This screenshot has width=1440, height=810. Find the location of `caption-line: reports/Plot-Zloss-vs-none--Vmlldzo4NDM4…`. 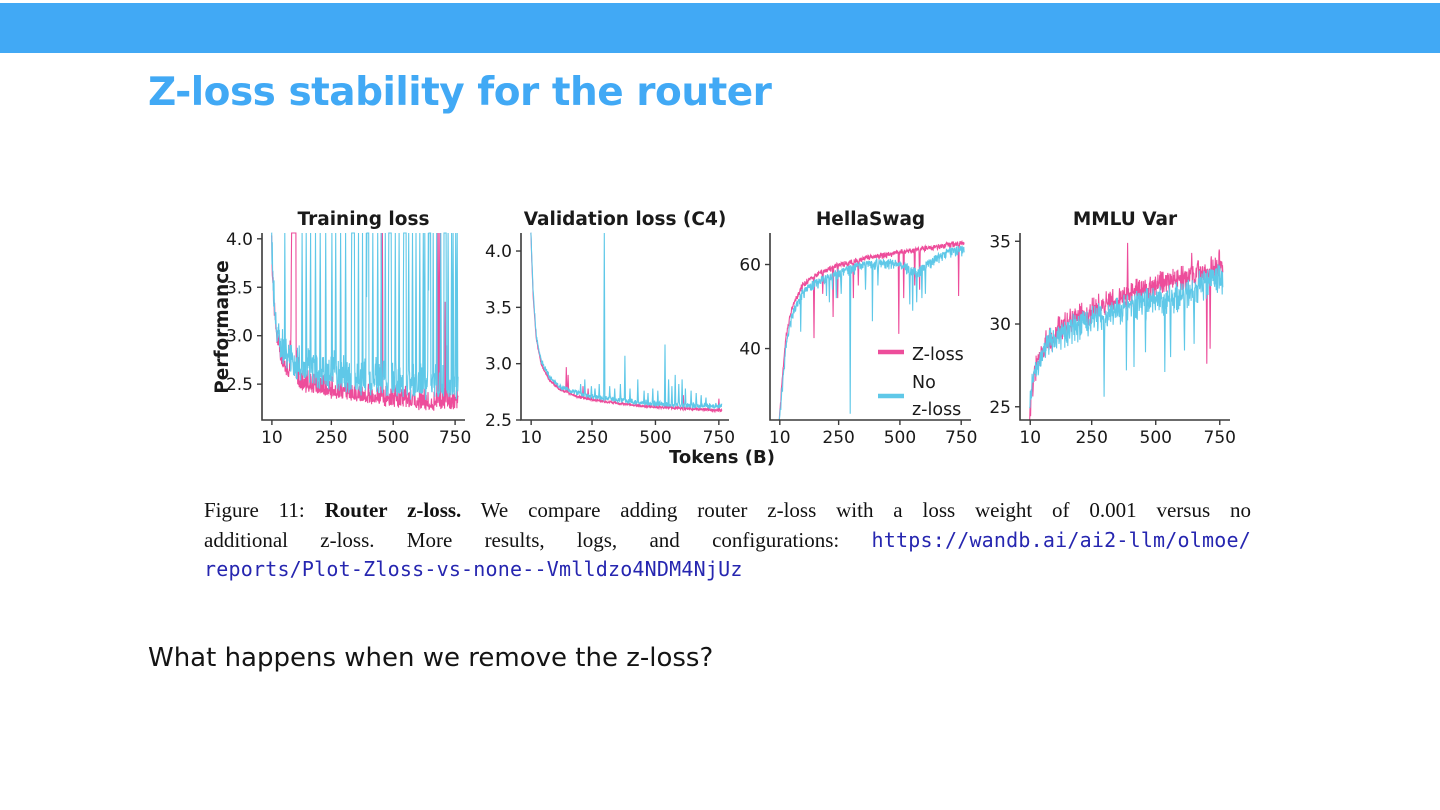

caption-line: reports/Plot-Zloss-vs-none--Vmlldzo4NDM4… is located at coordinates (727, 570).